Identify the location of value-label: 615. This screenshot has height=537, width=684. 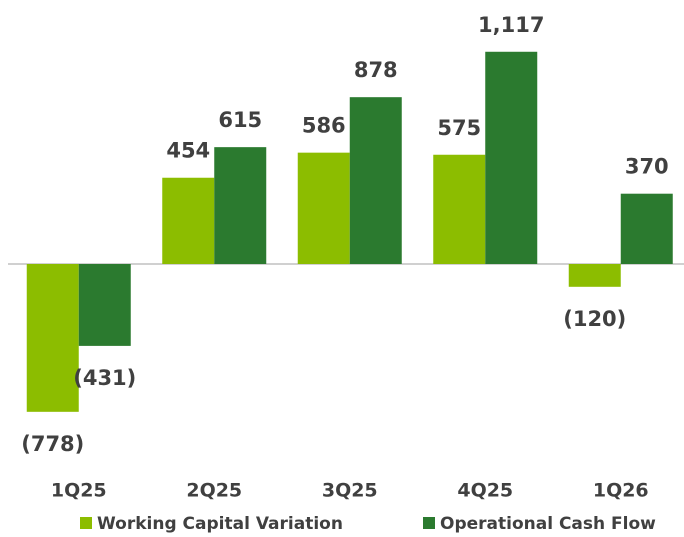
(240, 120).